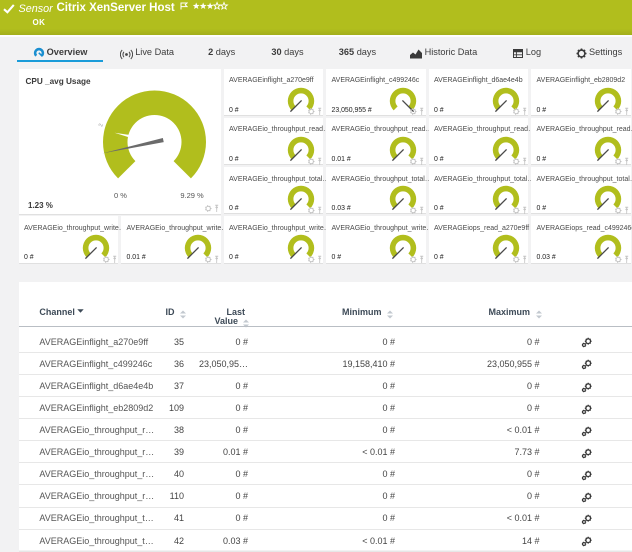 The width and height of the screenshot is (632, 552). I want to click on svg-text: 2, so click(101, 125).